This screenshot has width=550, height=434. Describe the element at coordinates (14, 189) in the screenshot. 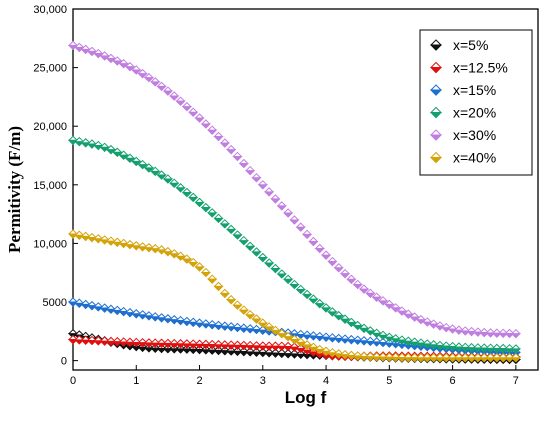

I see `y-axis-title: Permitivity (F/m)` at that location.